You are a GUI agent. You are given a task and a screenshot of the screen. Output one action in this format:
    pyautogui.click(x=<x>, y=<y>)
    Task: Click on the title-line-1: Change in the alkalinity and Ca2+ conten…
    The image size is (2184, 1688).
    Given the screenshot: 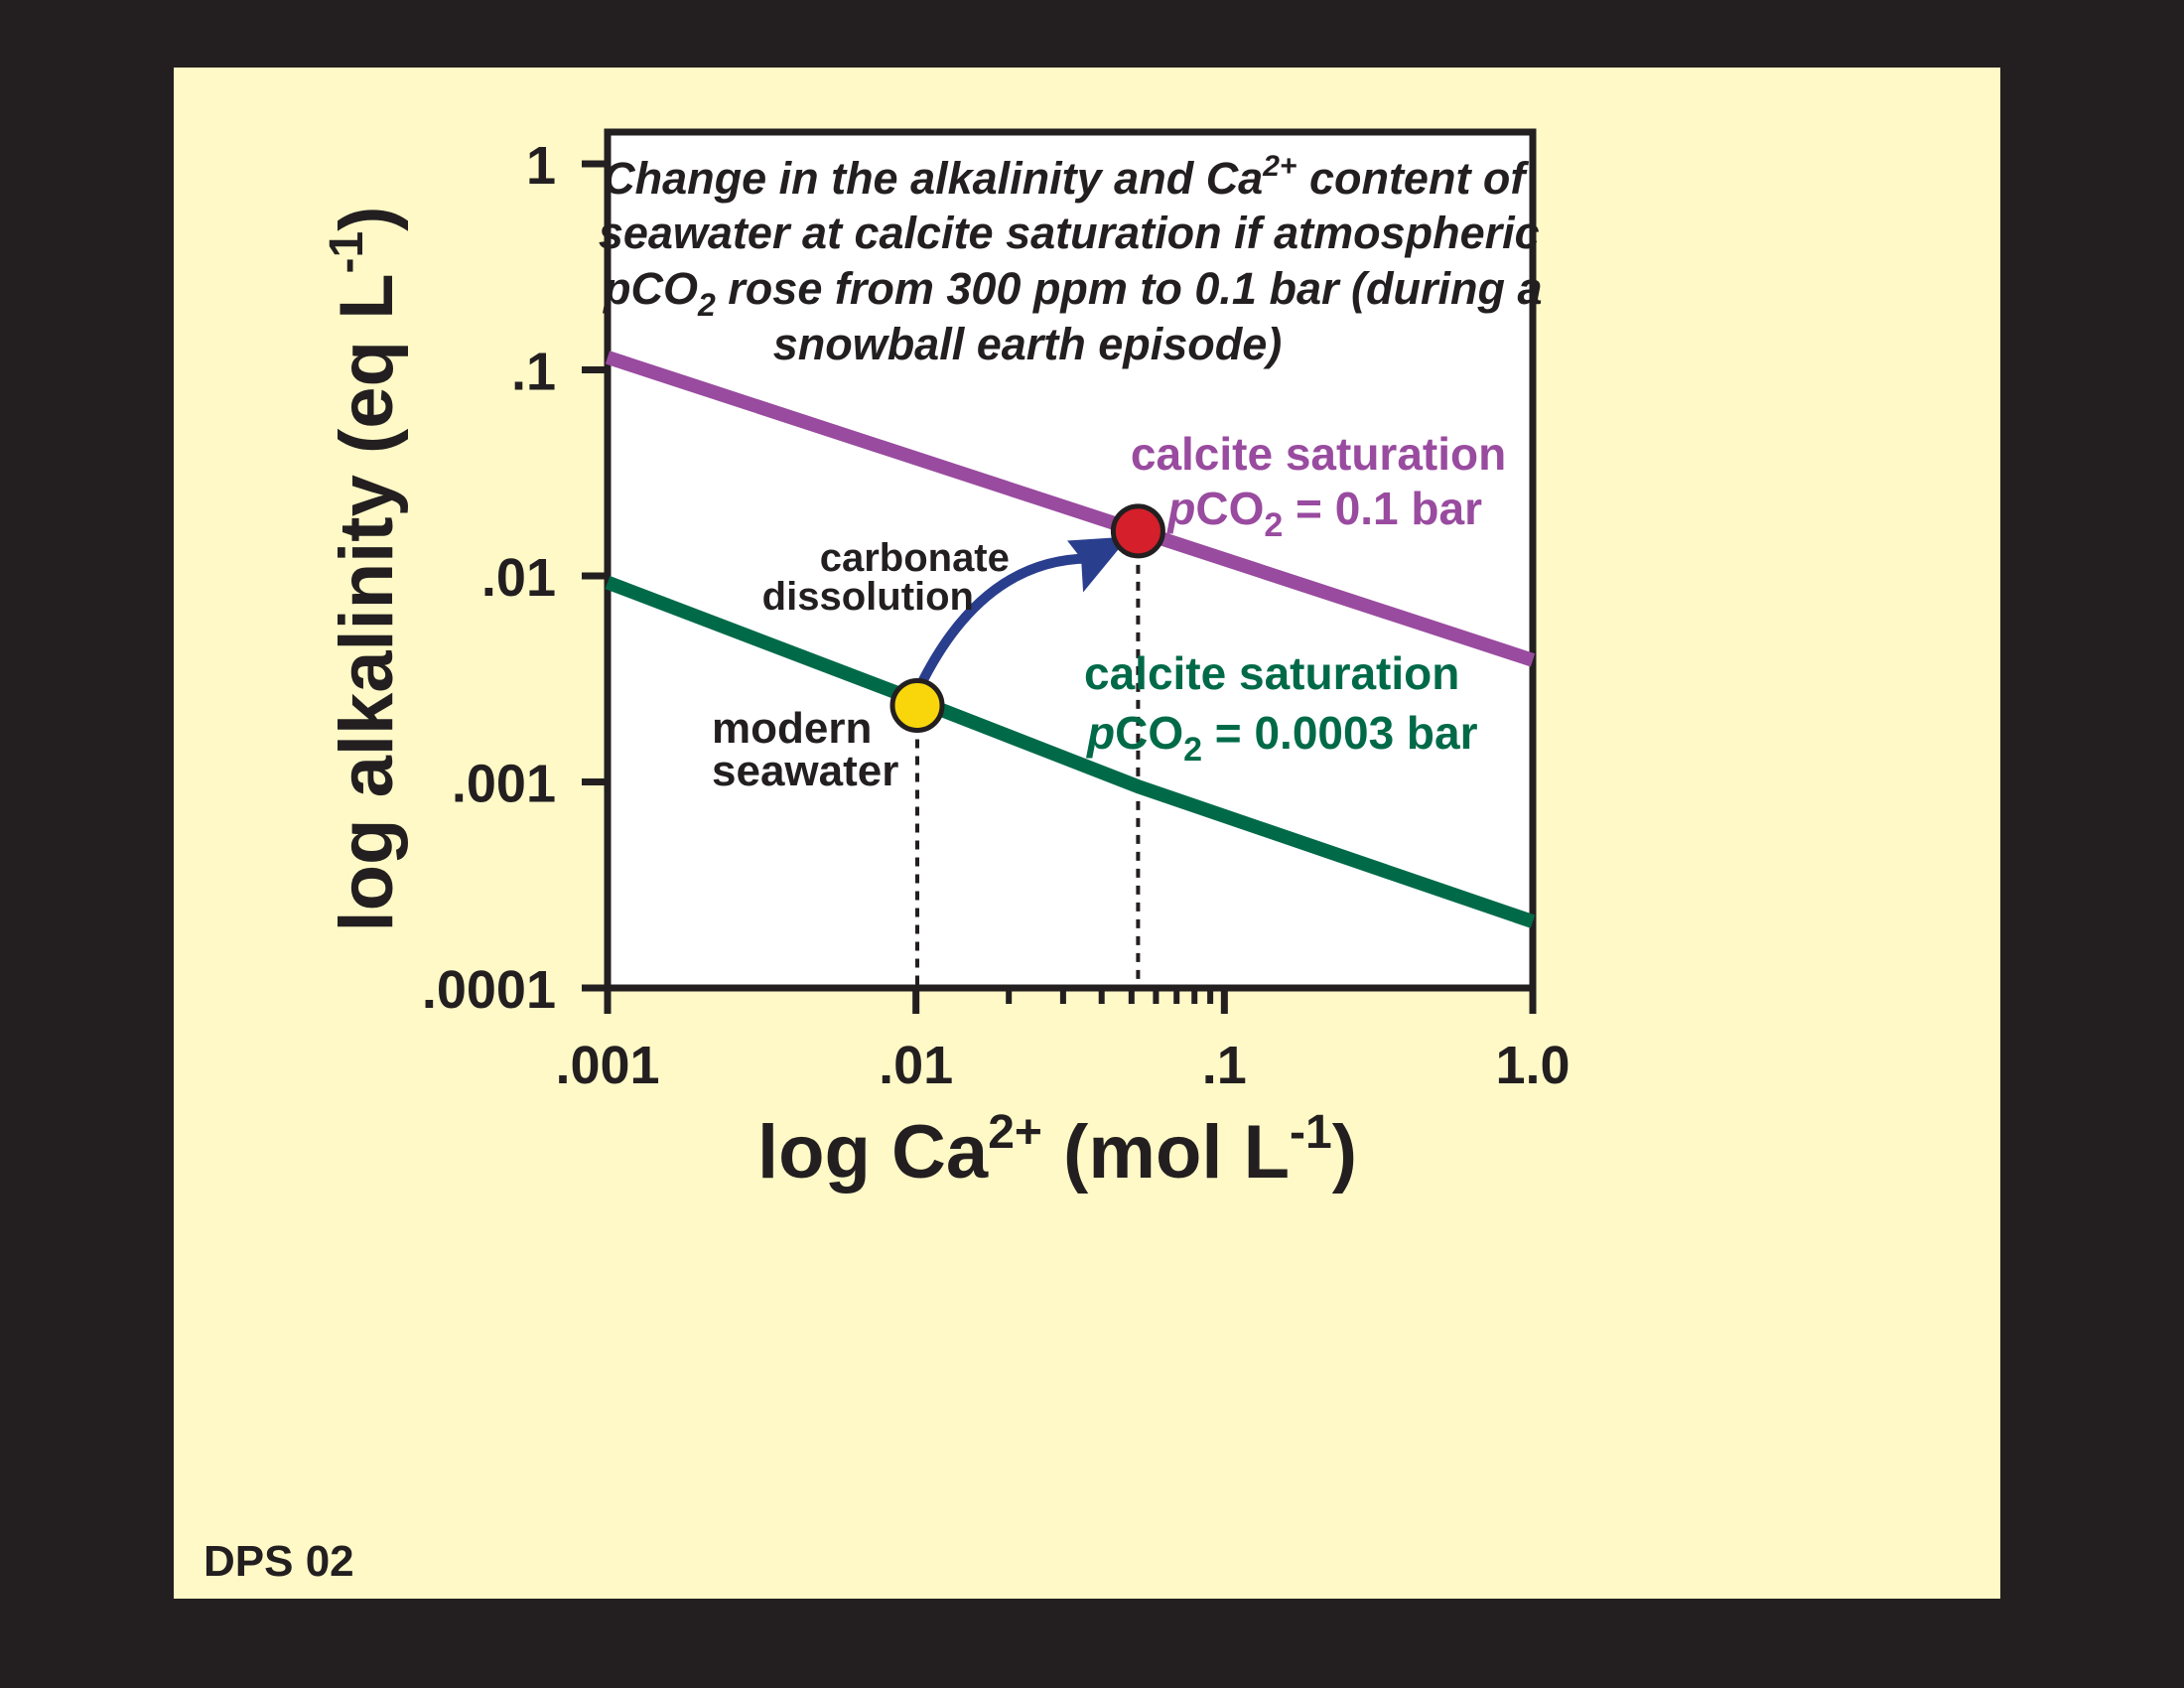 What is the action you would take?
    pyautogui.click(x=1066, y=177)
    